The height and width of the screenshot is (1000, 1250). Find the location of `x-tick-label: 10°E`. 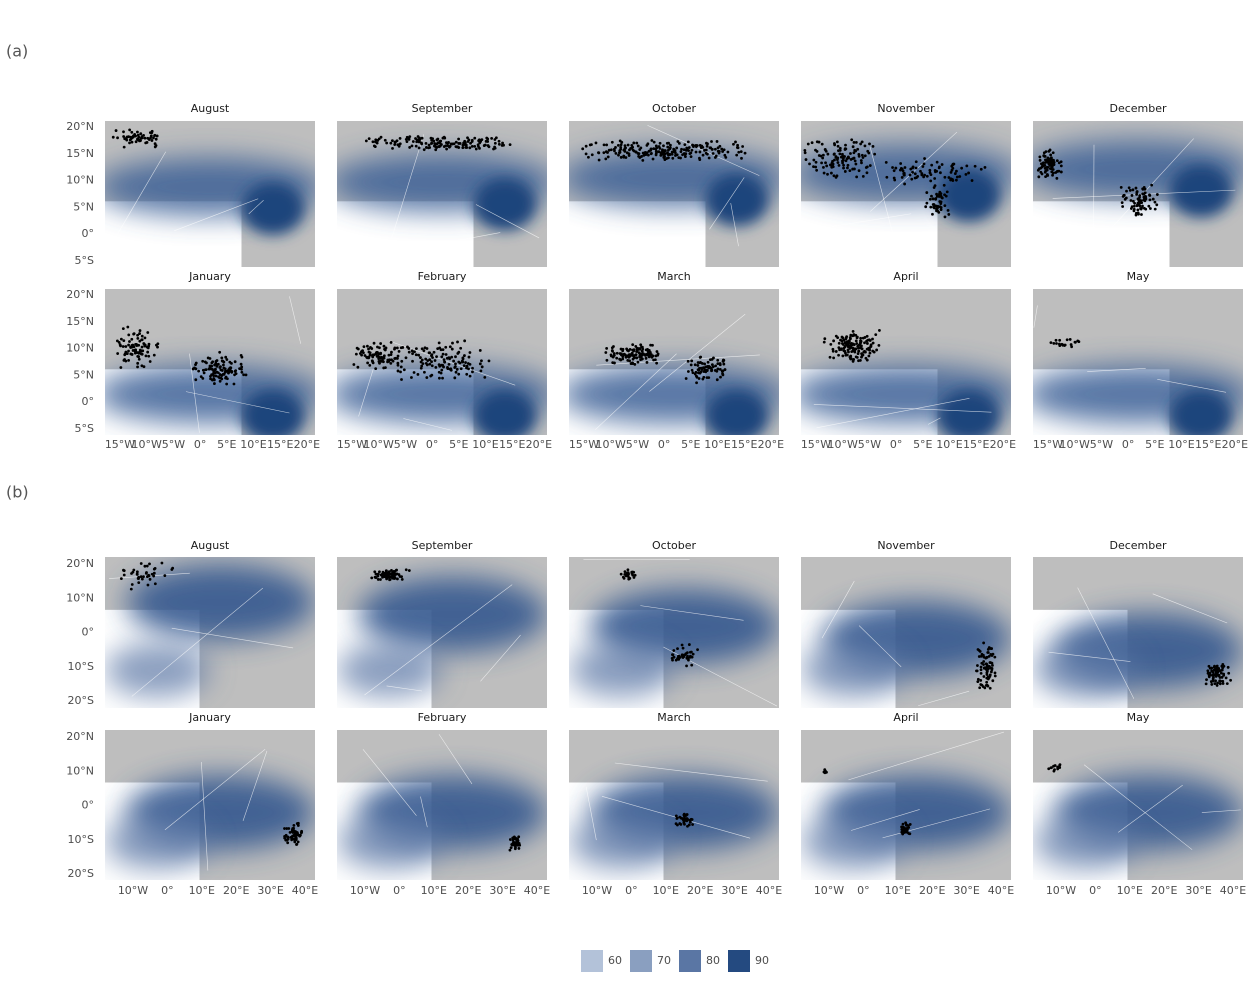

x-tick-label: 10°E is located at coordinates (949, 444).